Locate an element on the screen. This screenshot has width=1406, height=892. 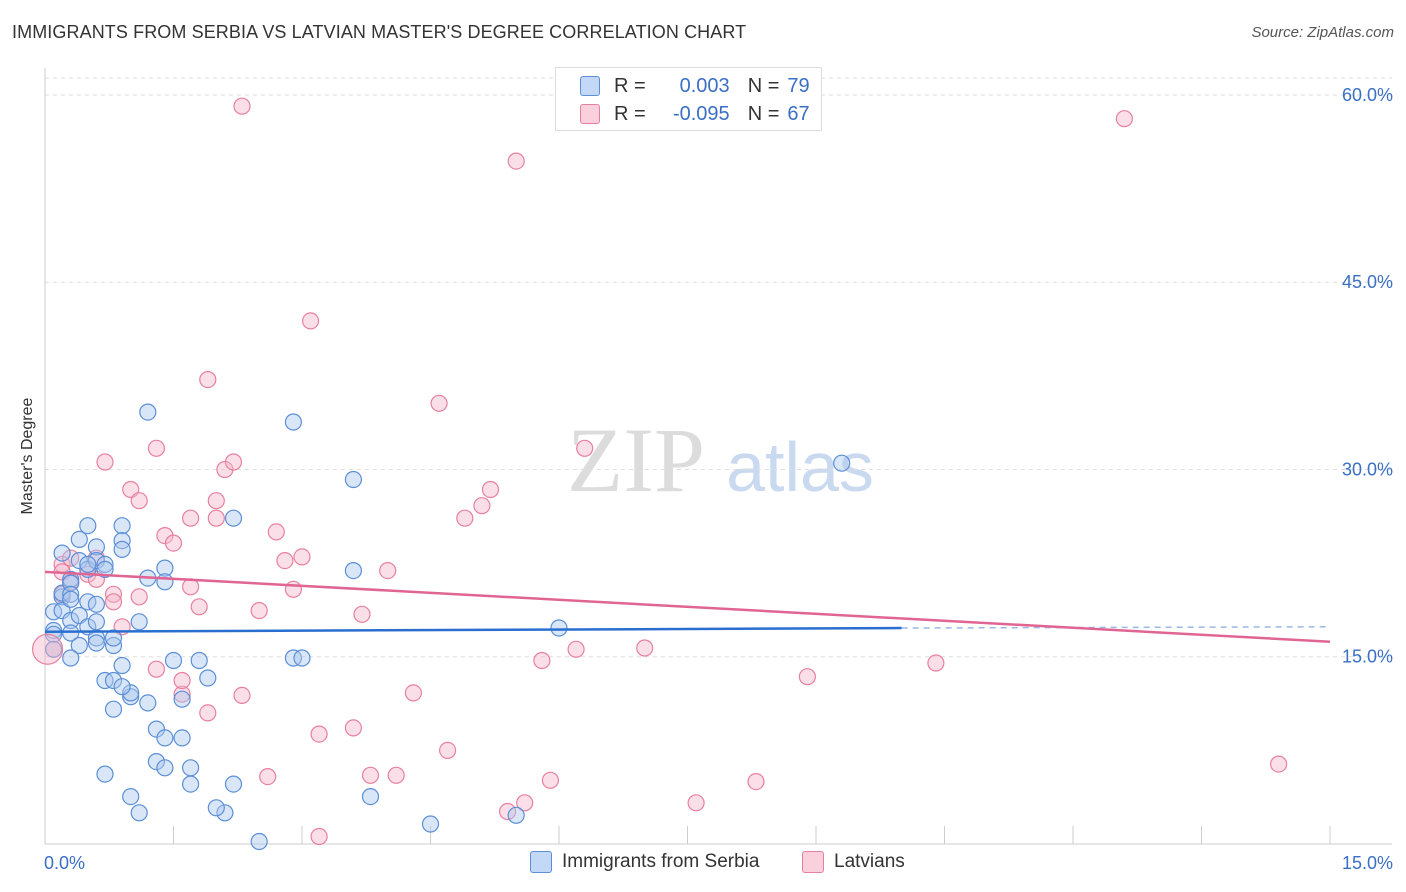
series-swatch-serbia is located at coordinates (541, 862).